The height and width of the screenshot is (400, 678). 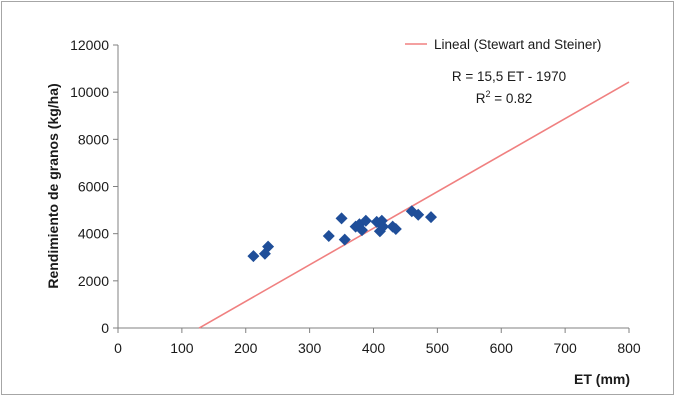 I want to click on equation-annotation: R = 15,5 ET - 1970, so click(x=509, y=76).